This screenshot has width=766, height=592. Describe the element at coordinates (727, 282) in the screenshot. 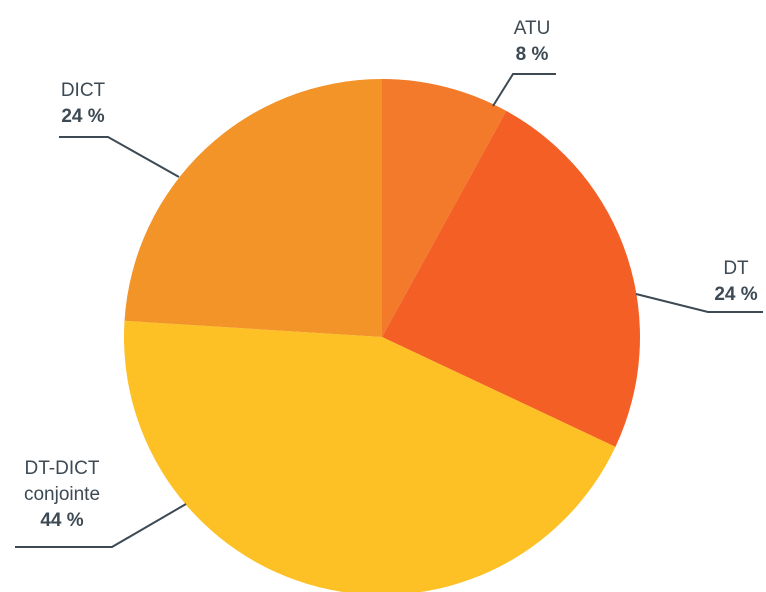

I see `slice-label: DT 24 %` at that location.